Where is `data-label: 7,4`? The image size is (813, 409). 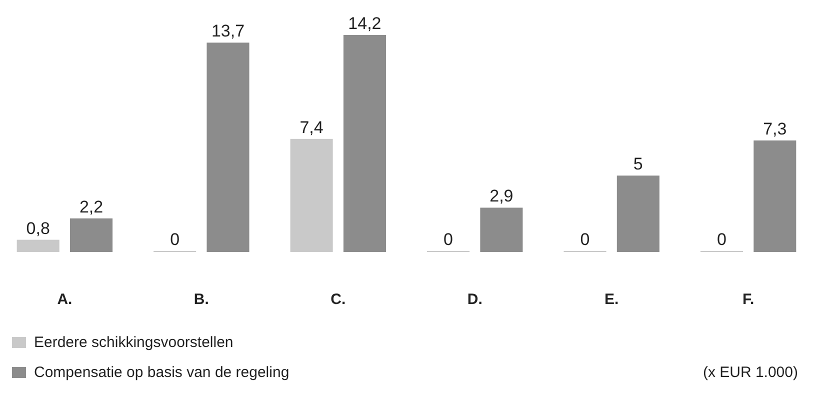
data-label: 7,4 is located at coordinates (312, 127).